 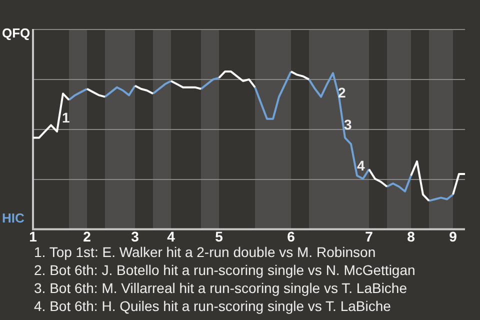 What do you see at coordinates (219, 236) in the screenshot?
I see `x-tick-label: 5` at bounding box center [219, 236].